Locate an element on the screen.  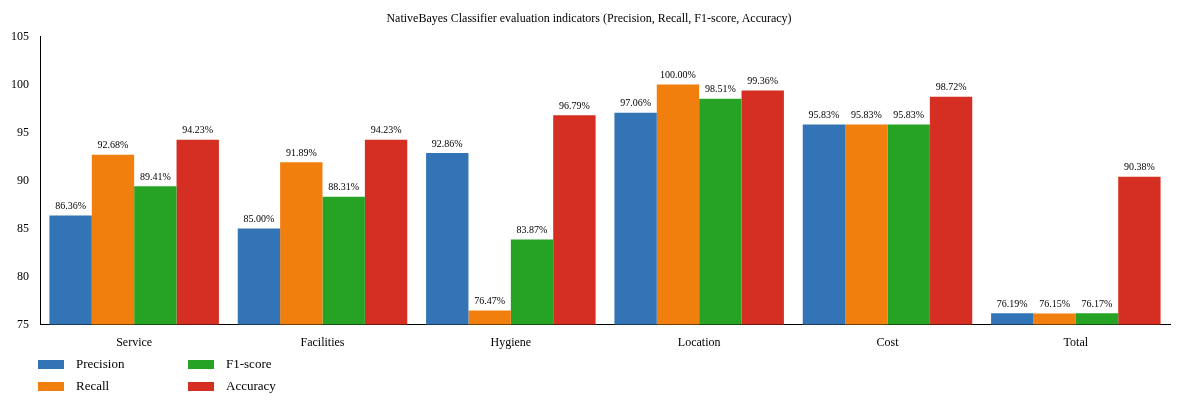
data-label: 88.31% is located at coordinates (344, 187).